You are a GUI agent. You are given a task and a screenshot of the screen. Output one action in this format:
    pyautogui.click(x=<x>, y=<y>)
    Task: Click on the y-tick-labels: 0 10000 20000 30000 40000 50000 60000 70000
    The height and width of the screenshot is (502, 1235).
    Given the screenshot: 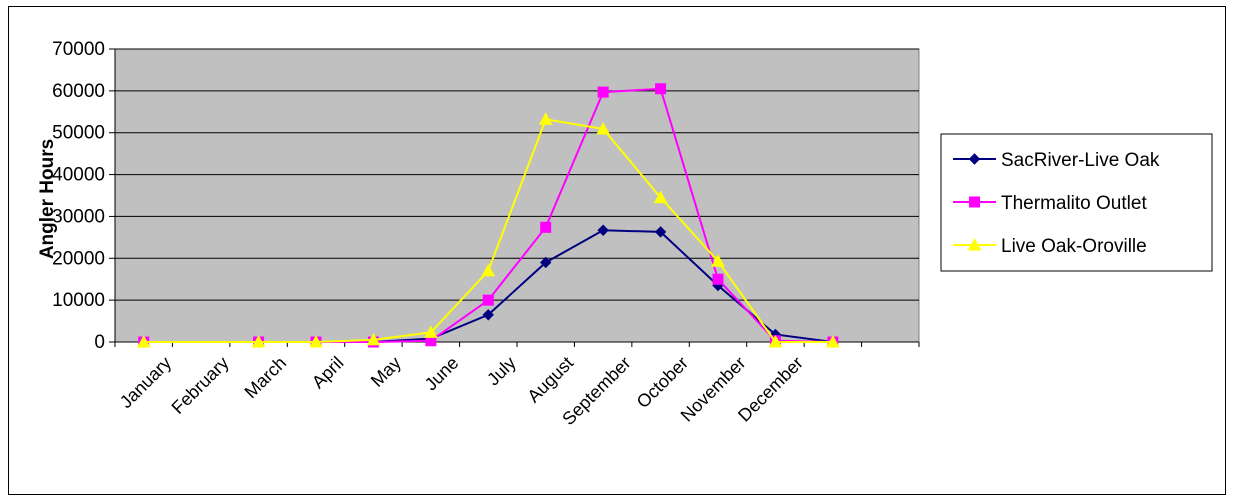 What is the action you would take?
    pyautogui.click(x=78, y=196)
    